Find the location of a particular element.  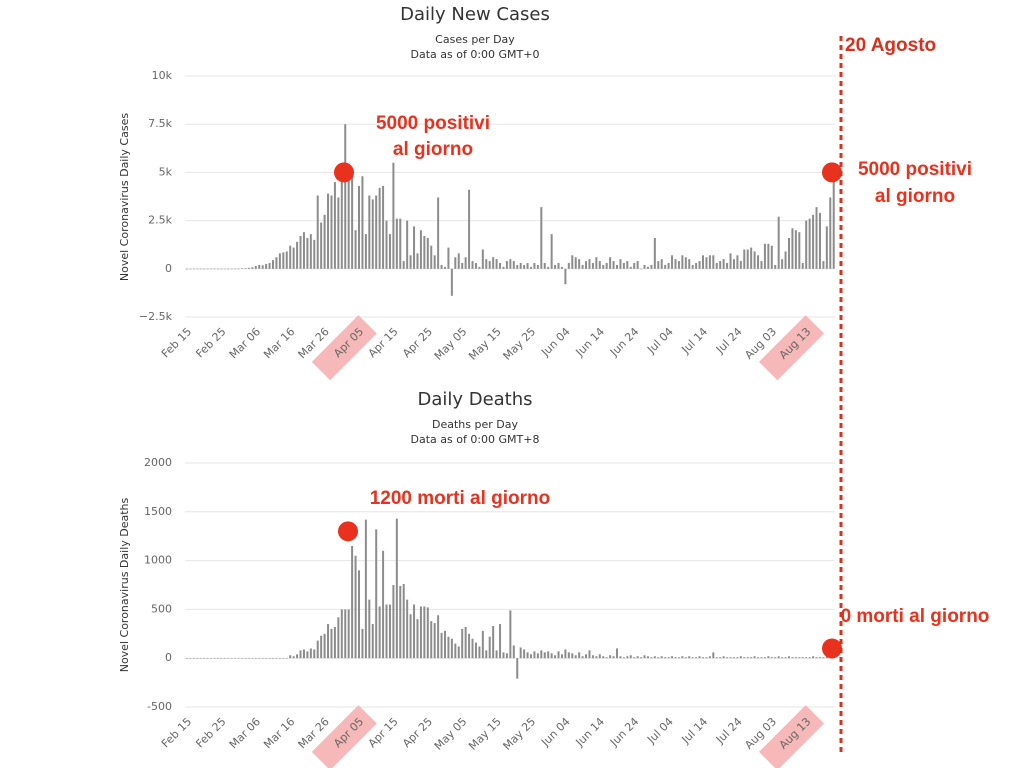

x-tick: Feb 15 is located at coordinates (176, 732).